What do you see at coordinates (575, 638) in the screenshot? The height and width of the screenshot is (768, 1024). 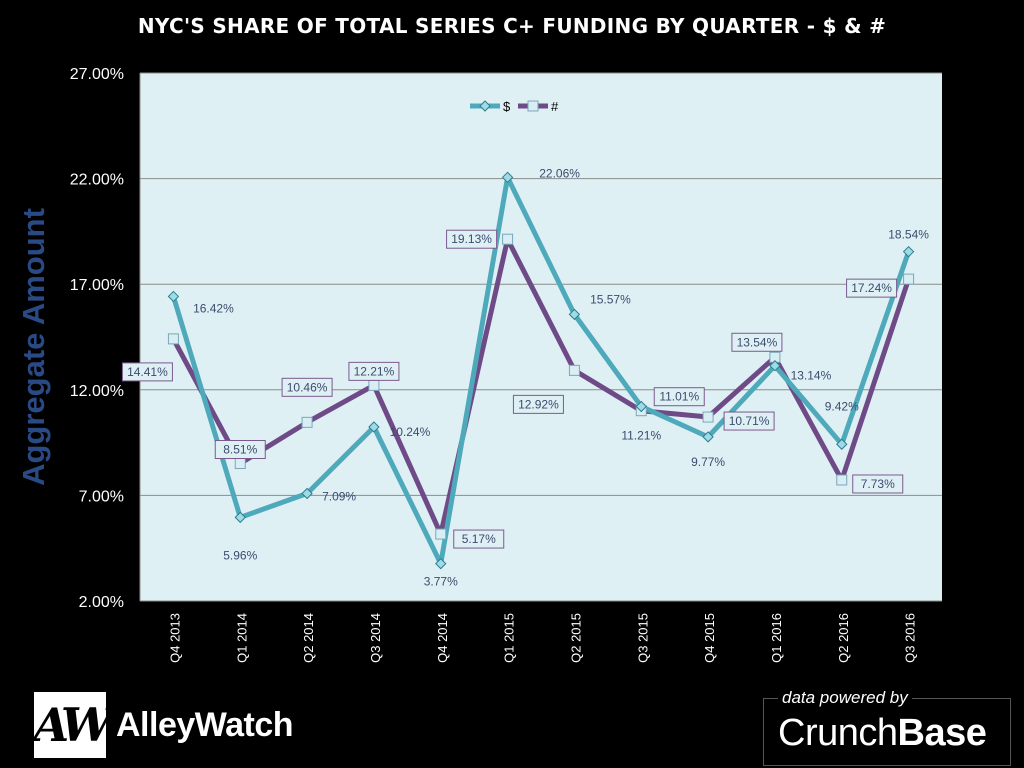 I see `x-tick-label: Q2 2015` at bounding box center [575, 638].